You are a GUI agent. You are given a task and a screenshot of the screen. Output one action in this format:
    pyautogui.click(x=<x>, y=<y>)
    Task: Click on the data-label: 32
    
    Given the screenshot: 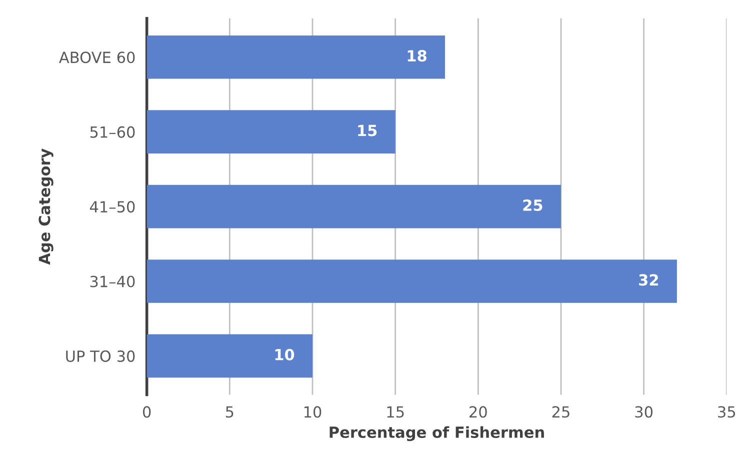 What is the action you would take?
    pyautogui.click(x=648, y=280)
    